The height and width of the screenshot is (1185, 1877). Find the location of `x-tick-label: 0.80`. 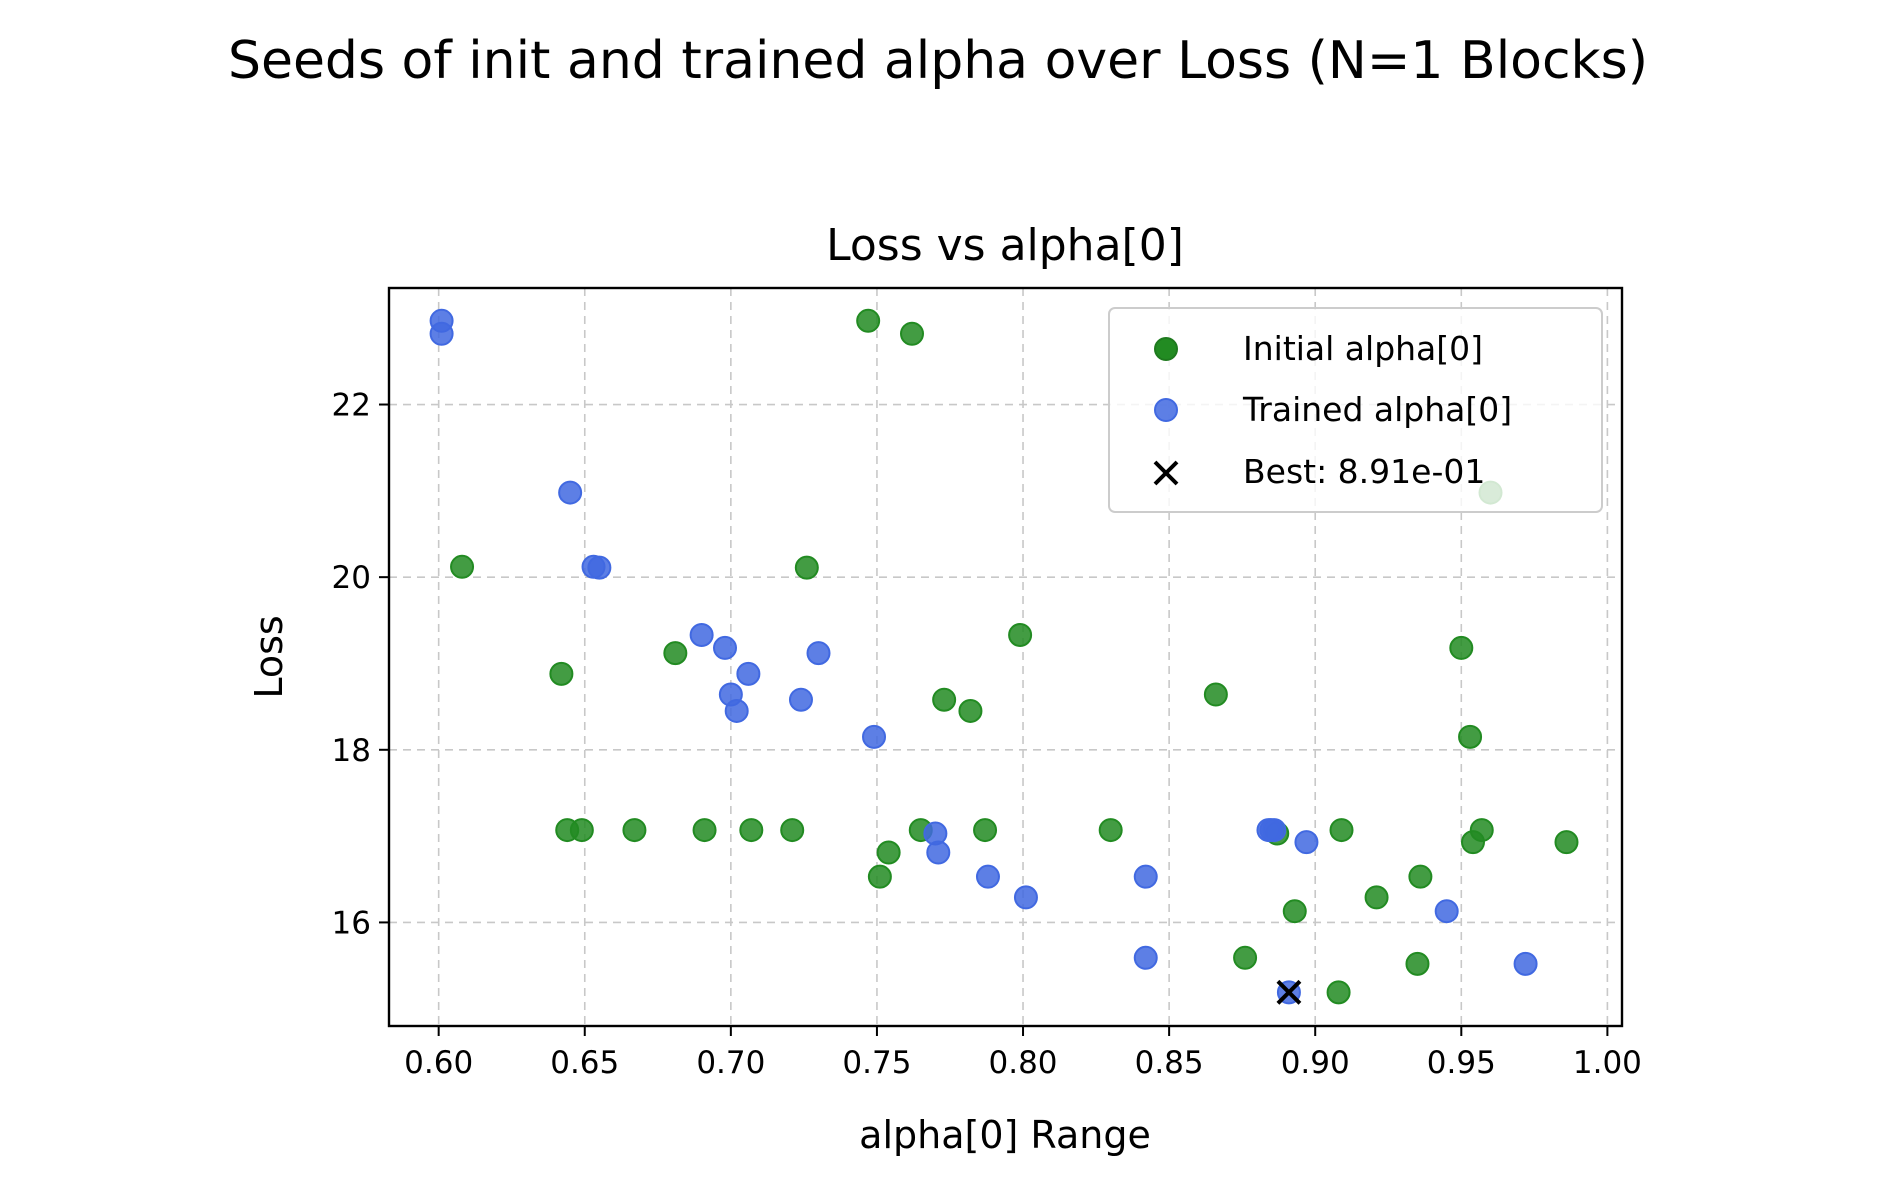

x-tick-label: 0.80 is located at coordinates (1023, 1063).